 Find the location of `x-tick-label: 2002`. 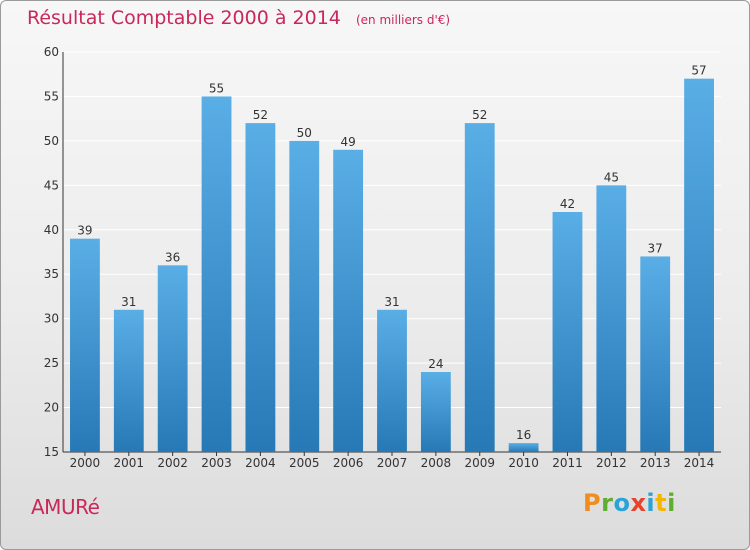

x-tick-label: 2002 is located at coordinates (172, 463).